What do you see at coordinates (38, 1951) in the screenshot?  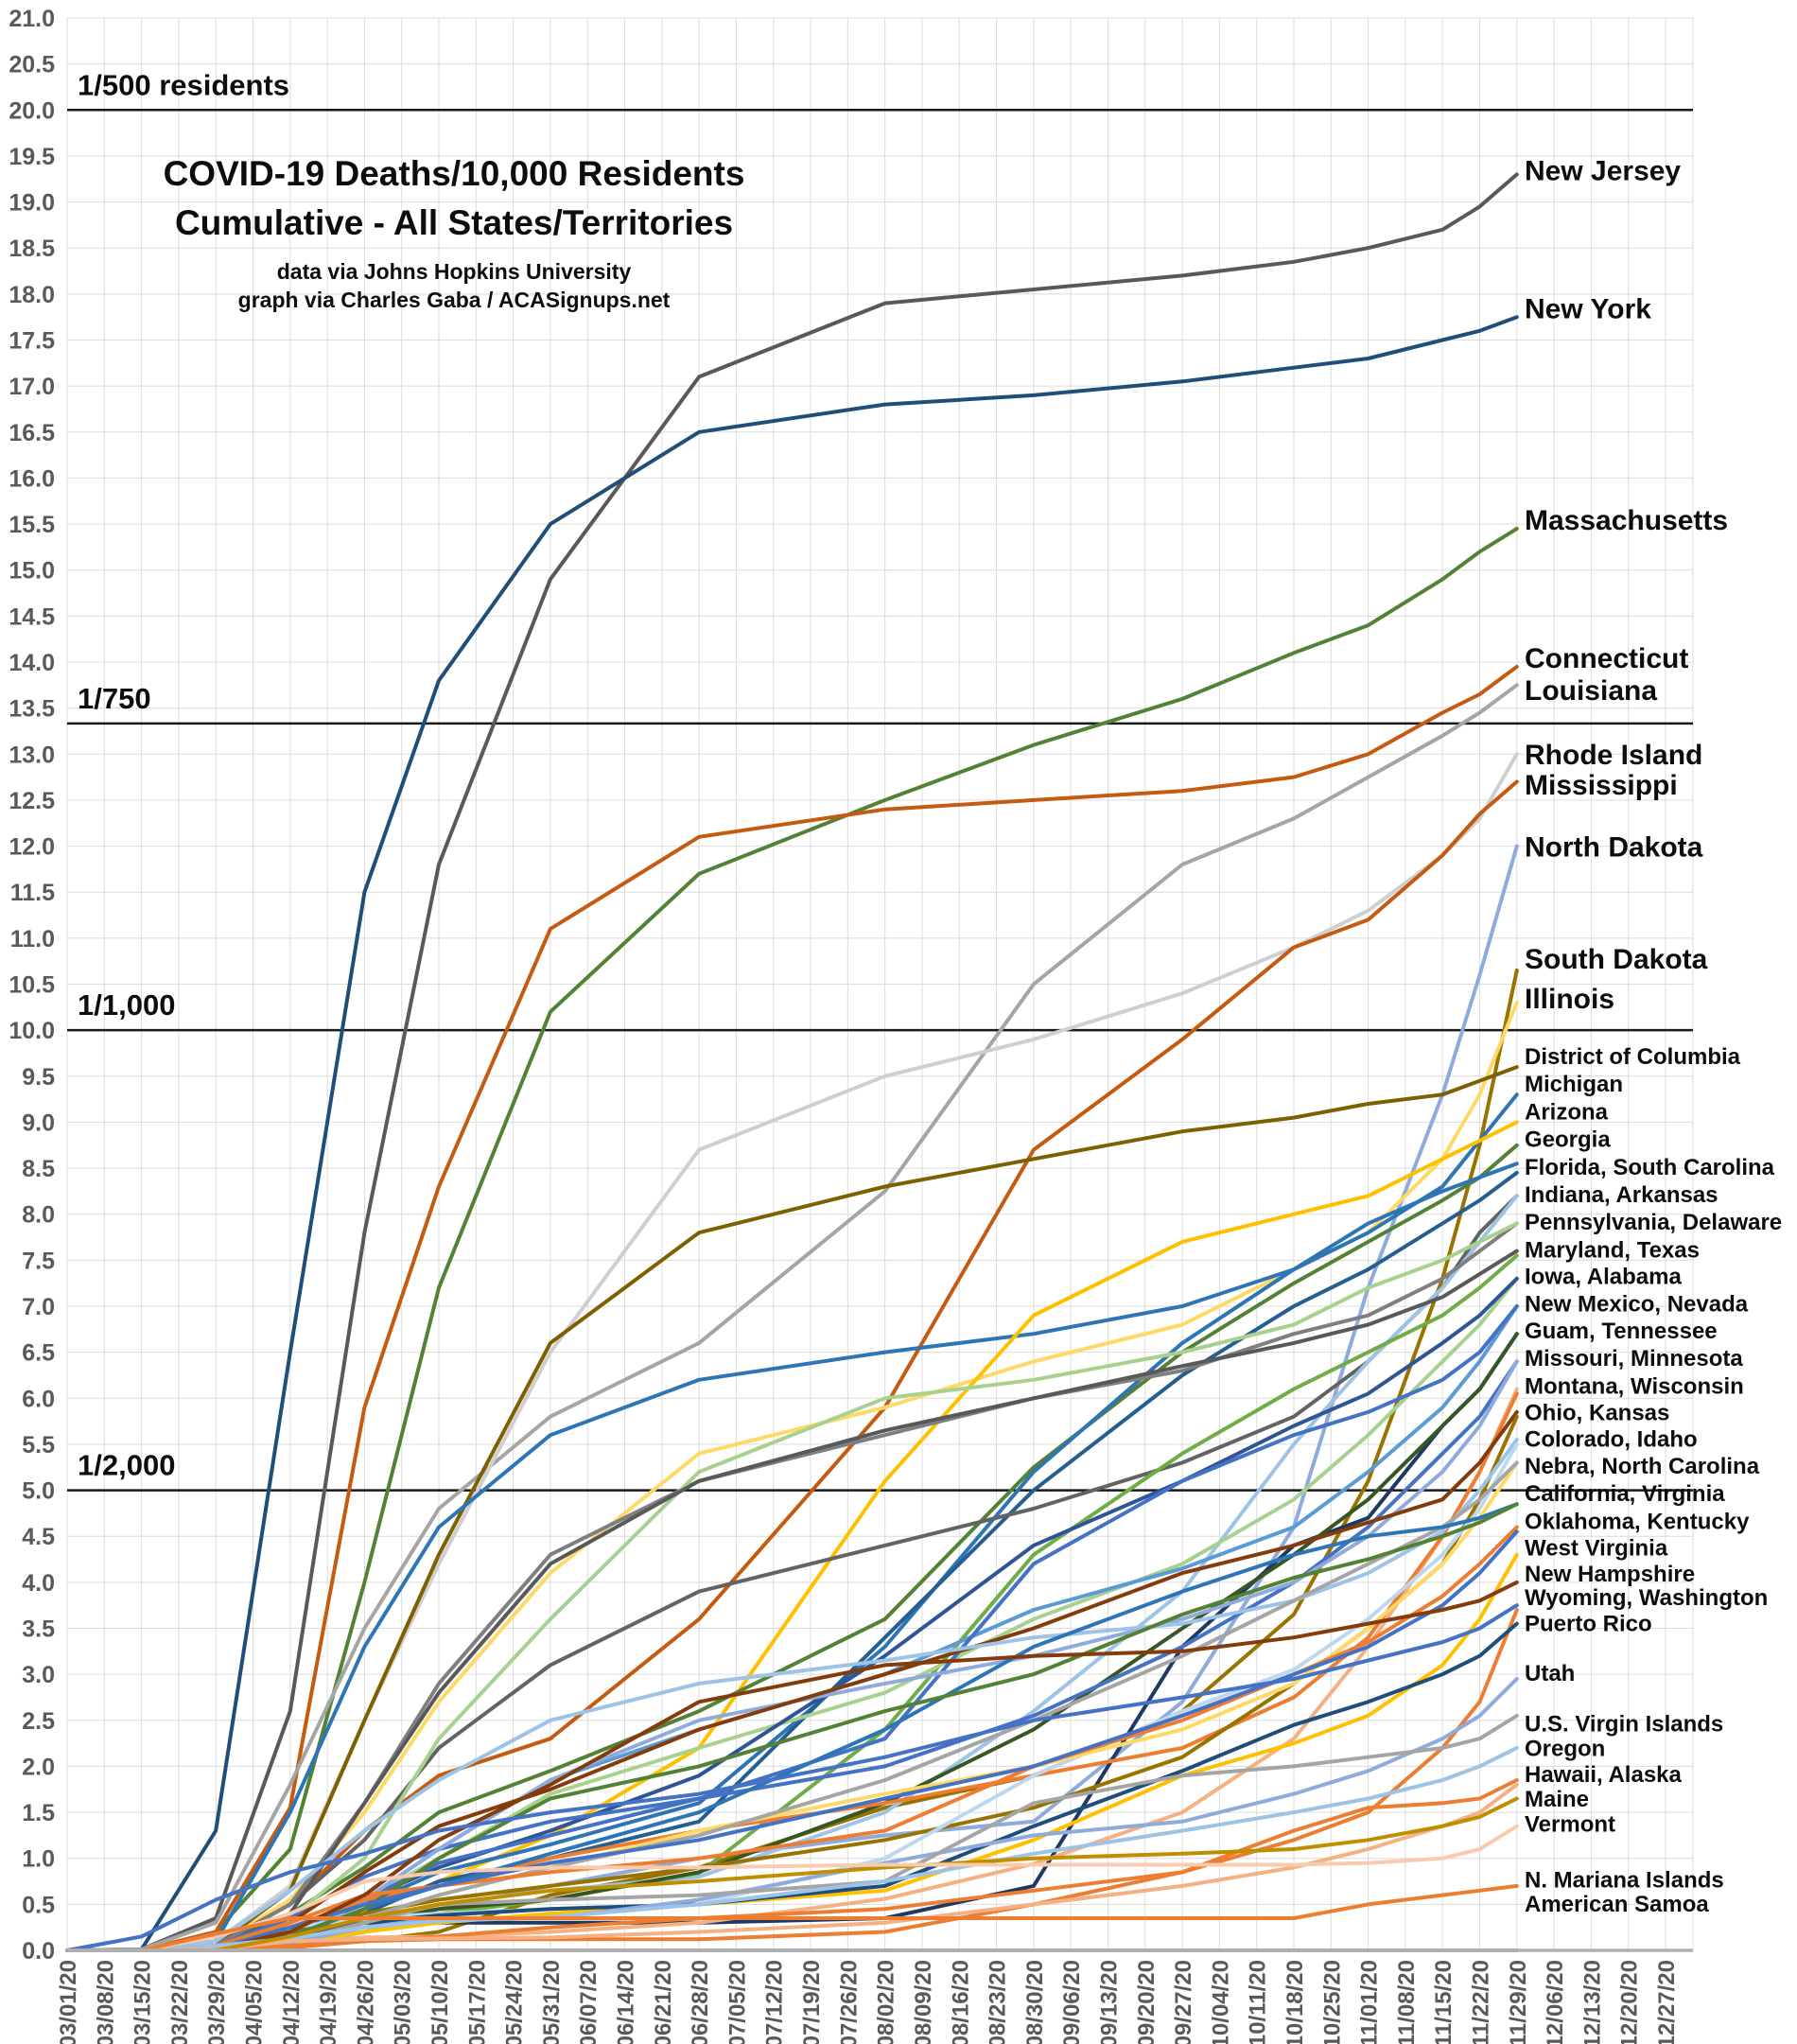 I see `y-tick-label: 0.0` at bounding box center [38, 1951].